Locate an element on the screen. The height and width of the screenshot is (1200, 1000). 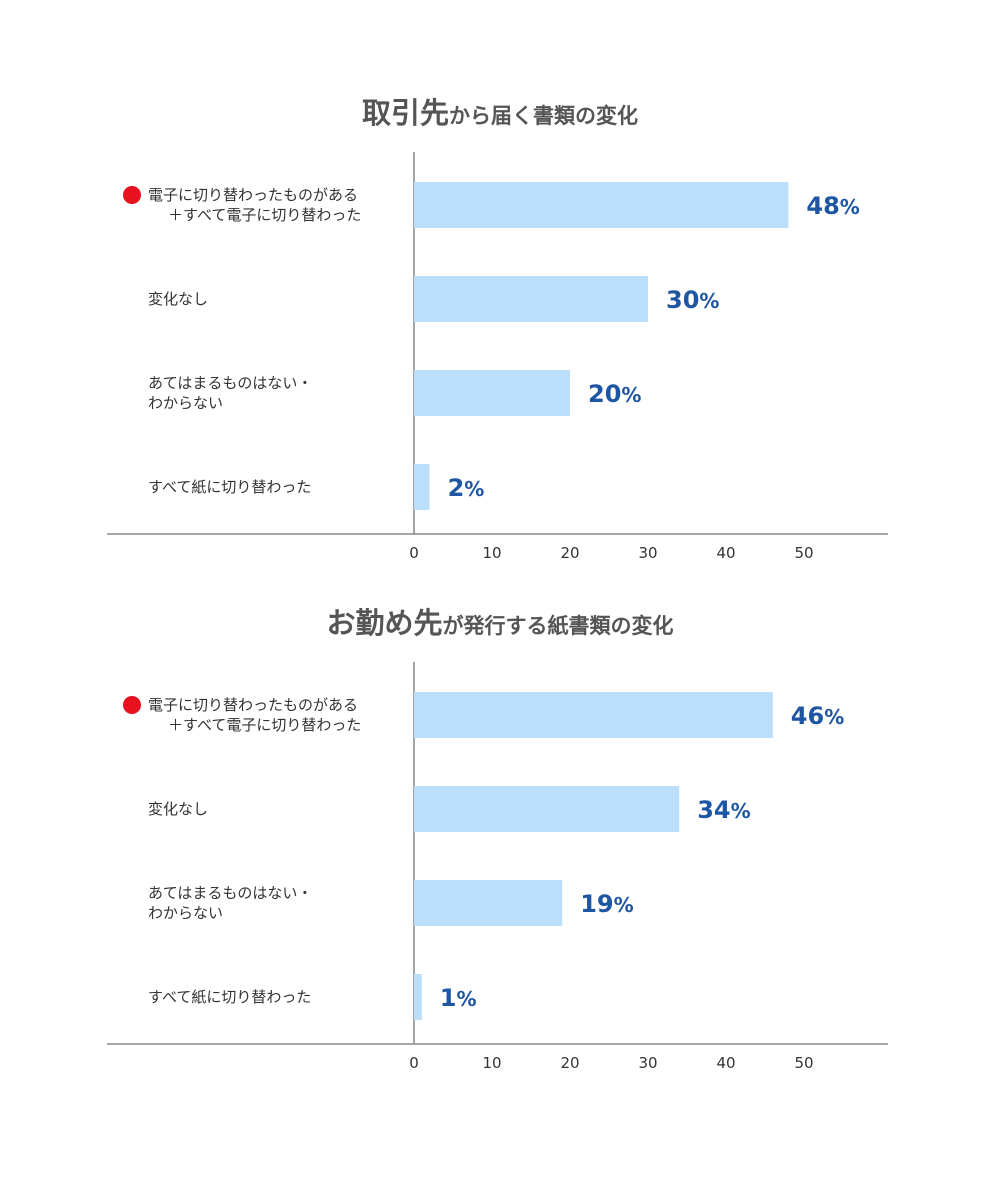
value-label: 46% is located at coordinates (817, 716).